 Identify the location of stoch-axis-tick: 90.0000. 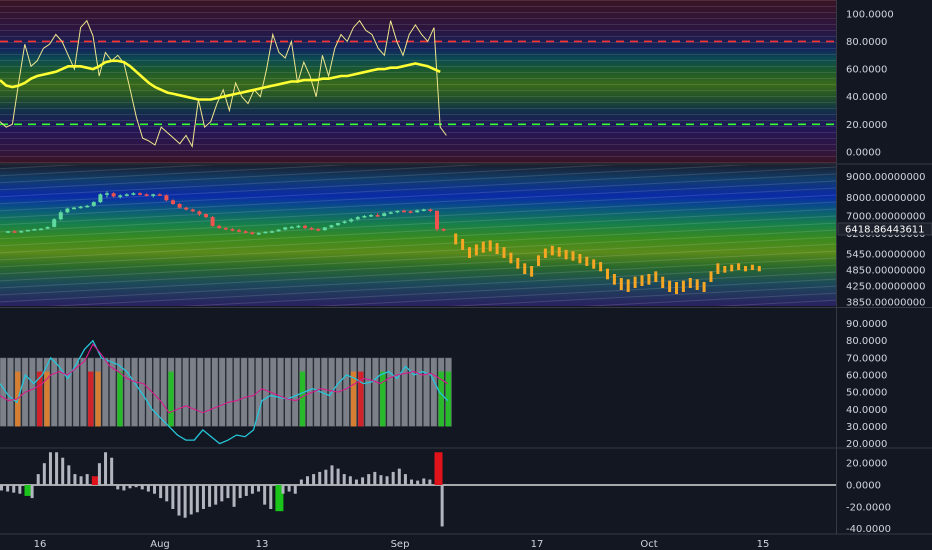
(866, 324).